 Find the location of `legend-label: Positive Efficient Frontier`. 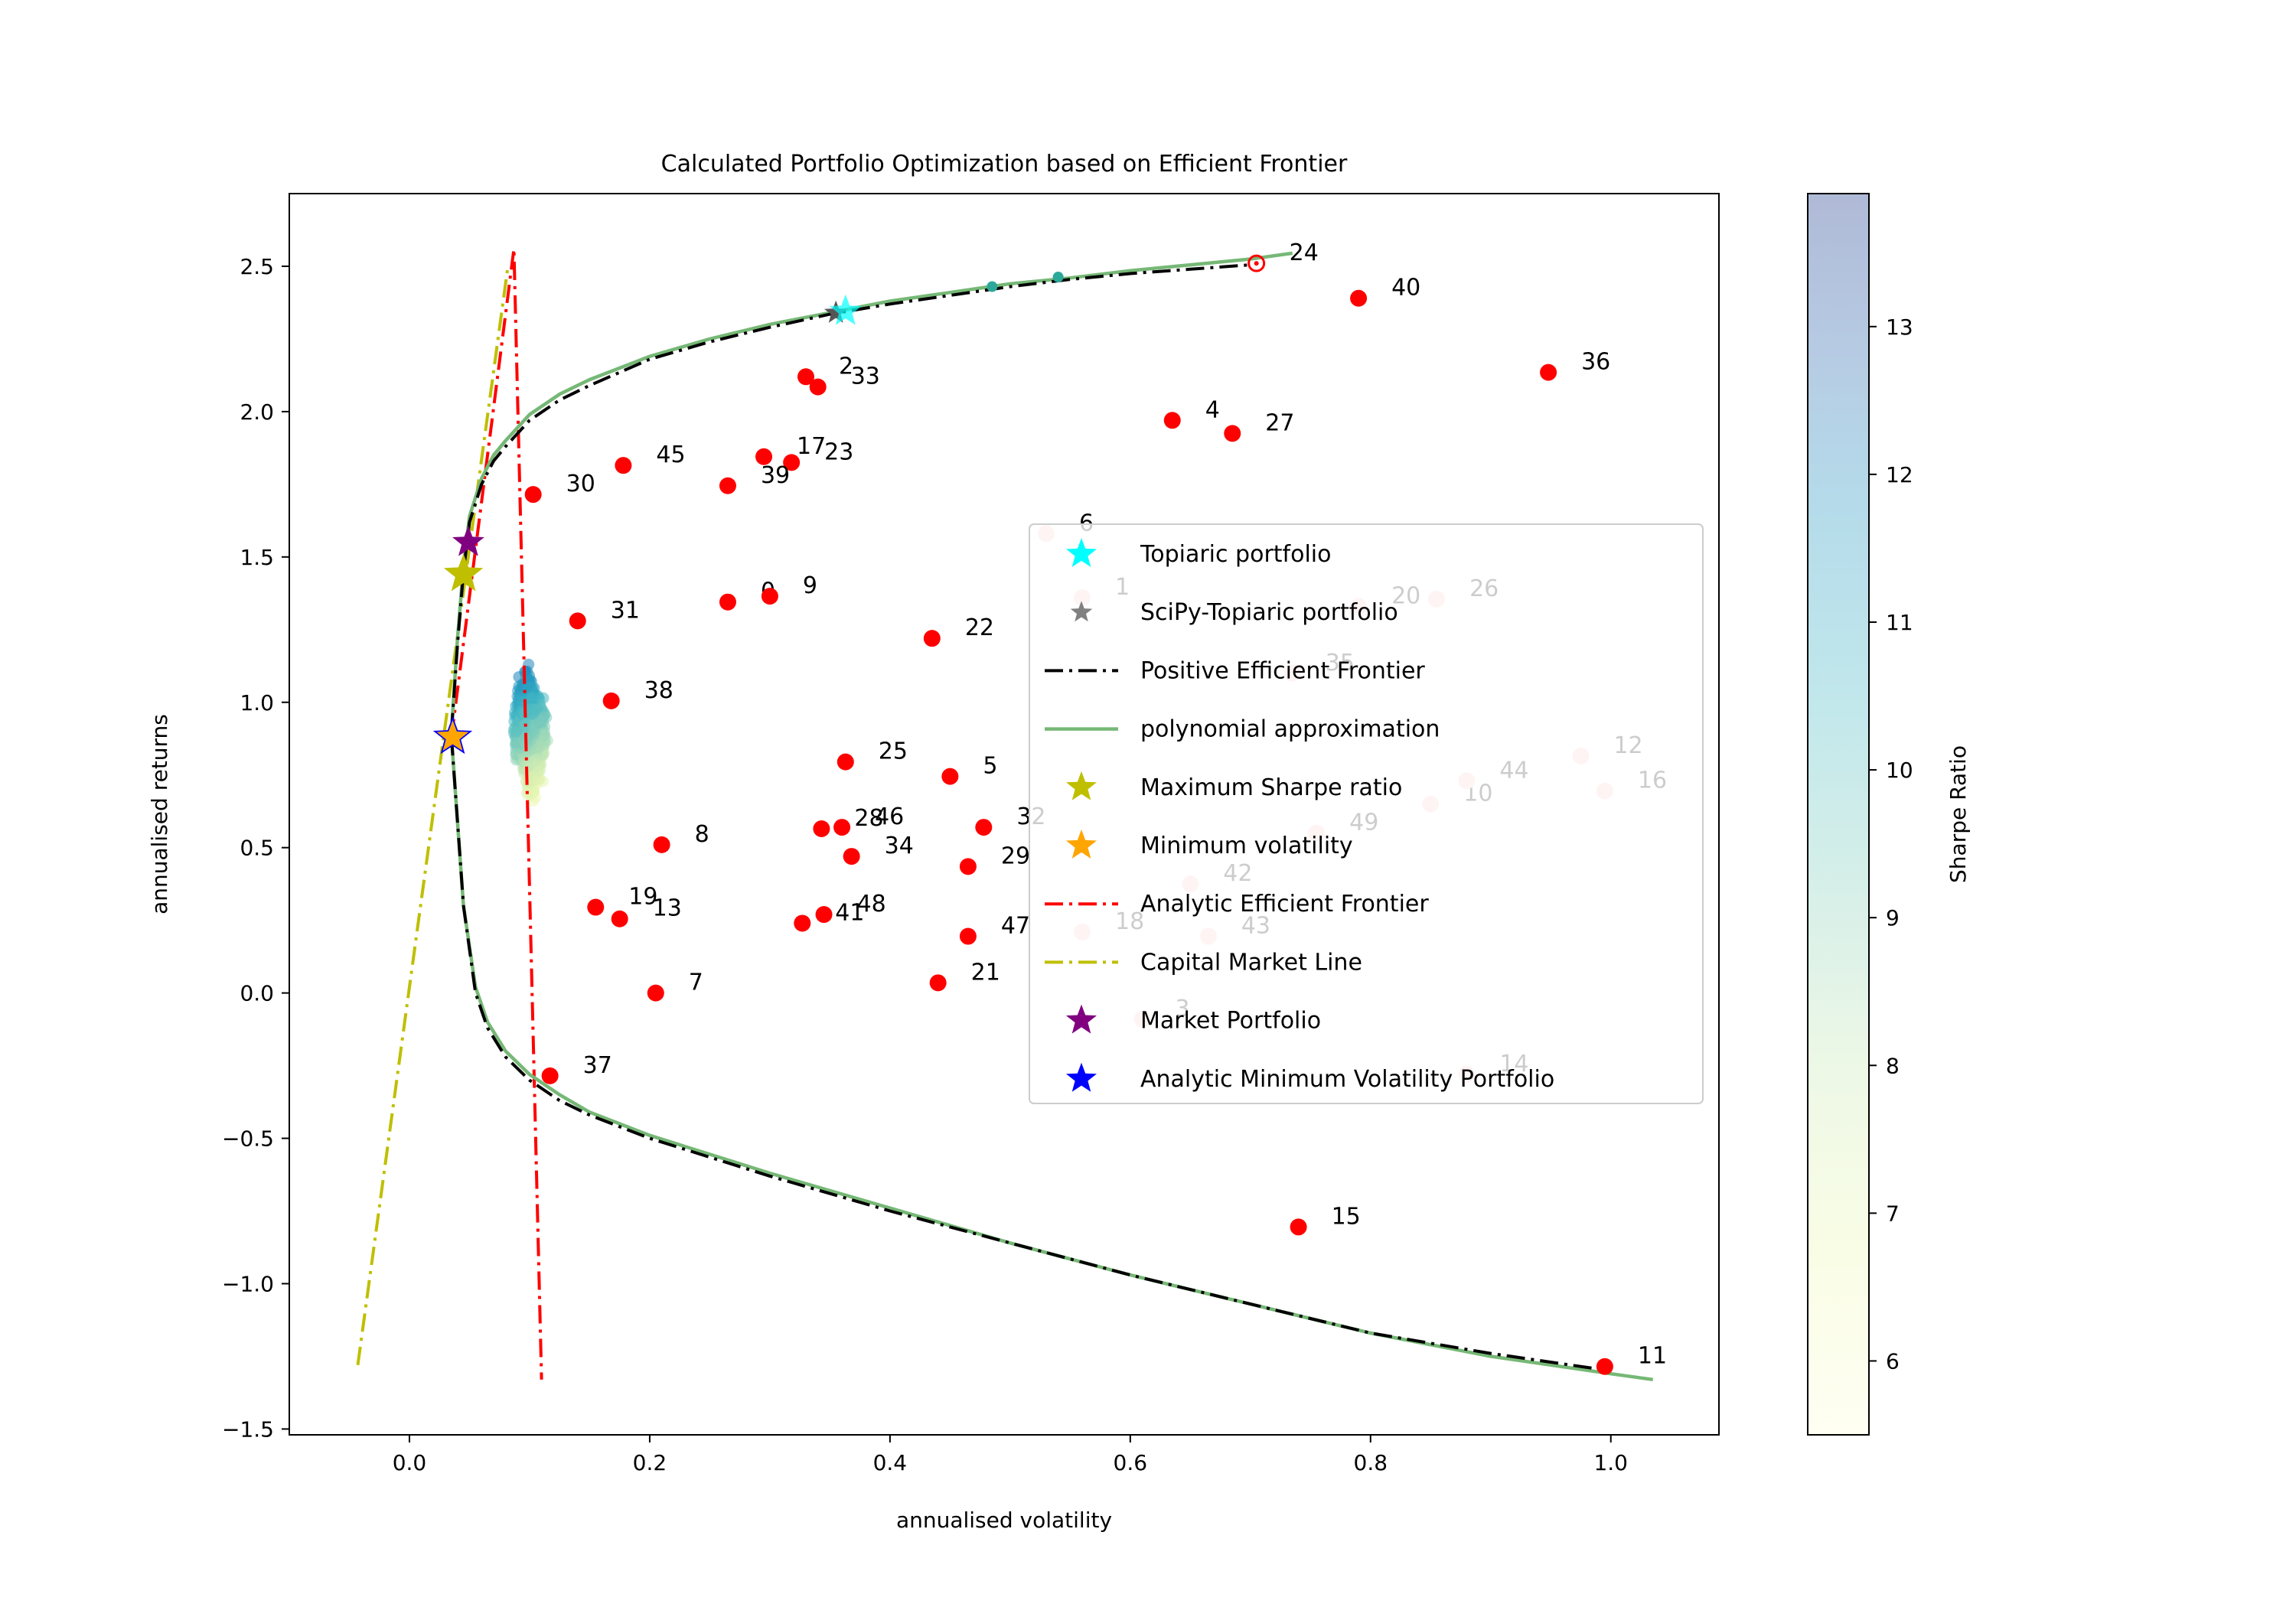

legend-label: Positive Efficient Frontier is located at coordinates (1282, 670).